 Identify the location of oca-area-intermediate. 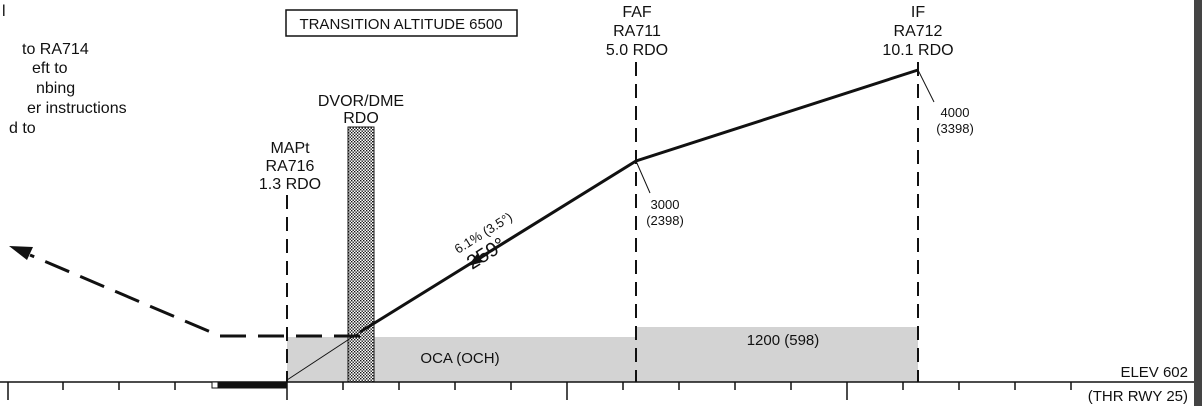
(777, 354).